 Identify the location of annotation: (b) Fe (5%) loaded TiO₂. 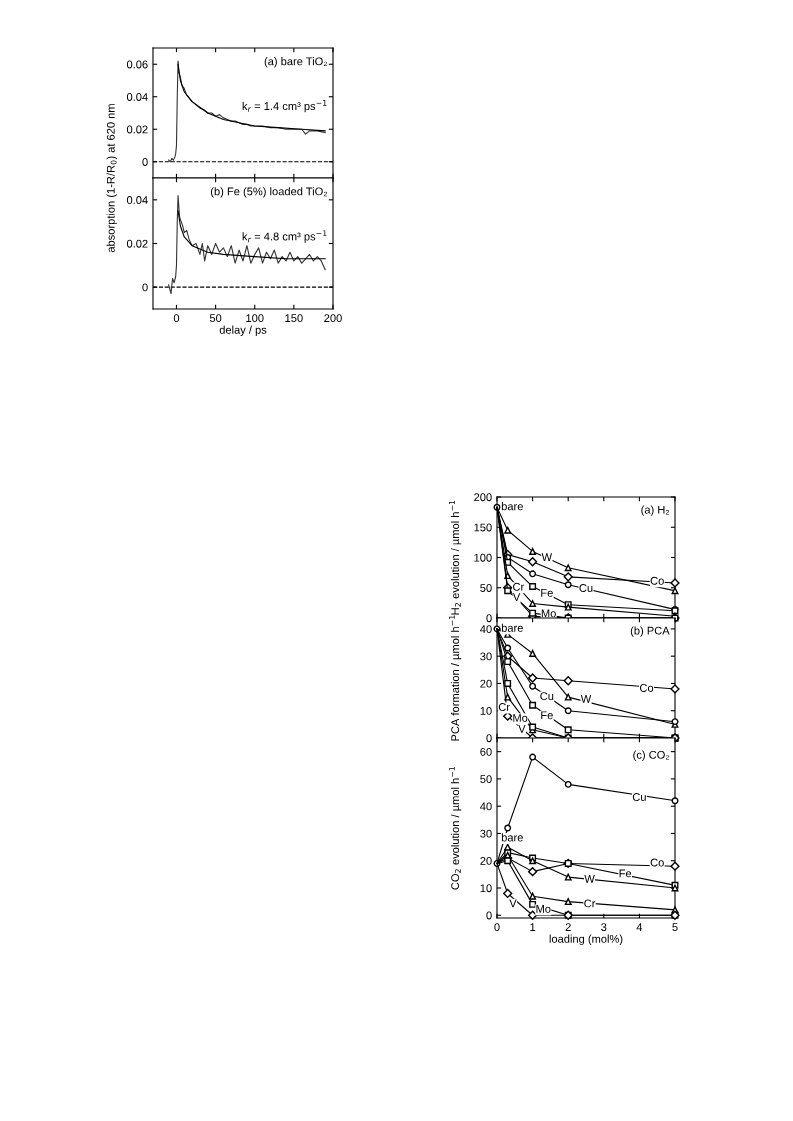
(269, 192).